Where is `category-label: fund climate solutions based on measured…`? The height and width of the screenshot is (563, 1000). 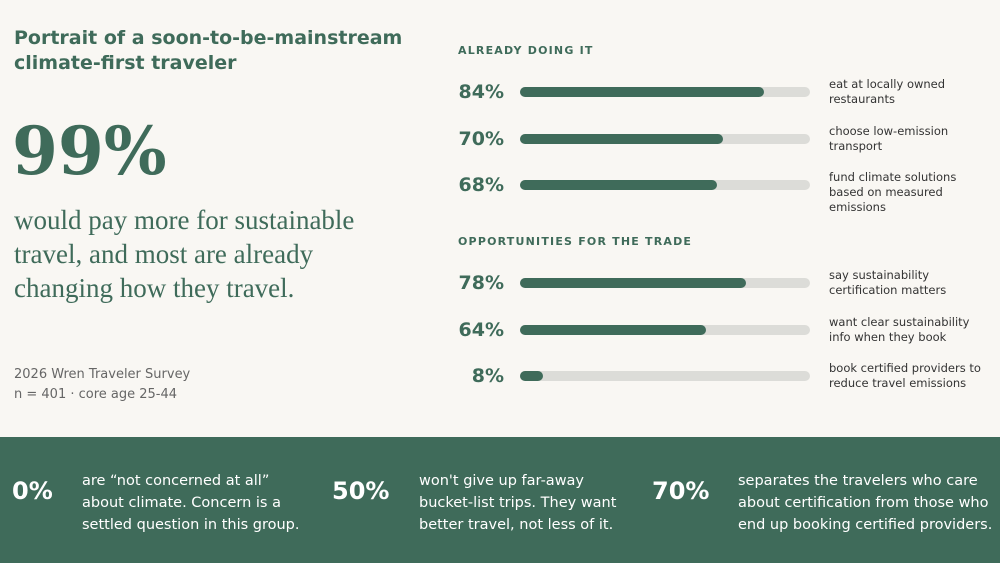
category-label: fund climate solutions based on measured… is located at coordinates (893, 192).